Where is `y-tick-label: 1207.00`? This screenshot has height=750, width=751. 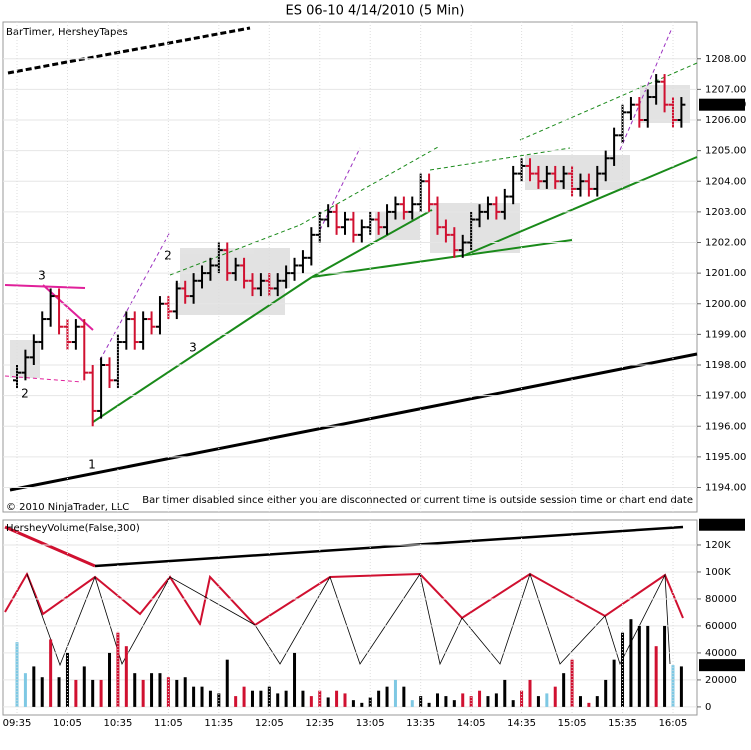 y-tick-label: 1207.00 is located at coordinates (725, 89).